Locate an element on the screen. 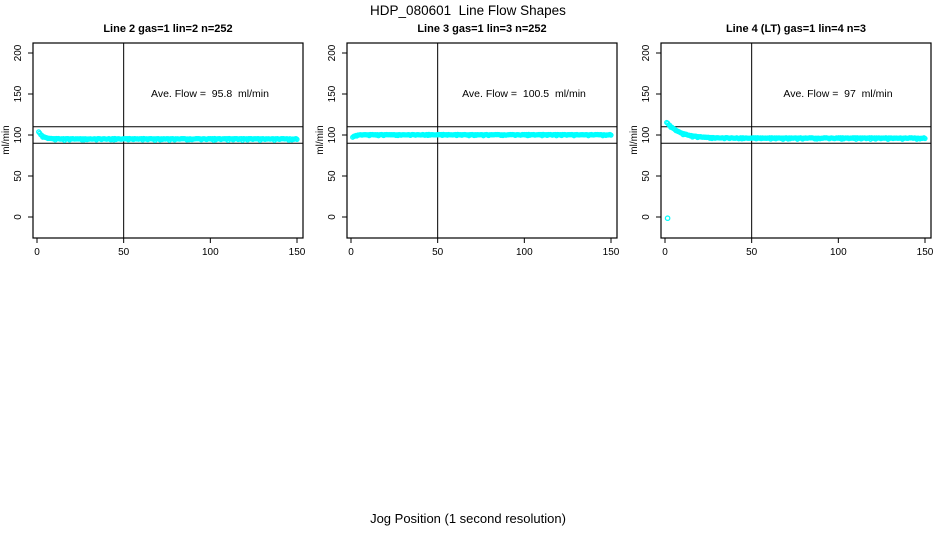 The image size is (936, 540). ave-flow-annotation: Ave. Flow = 95.8 ml/min is located at coordinates (210, 94).